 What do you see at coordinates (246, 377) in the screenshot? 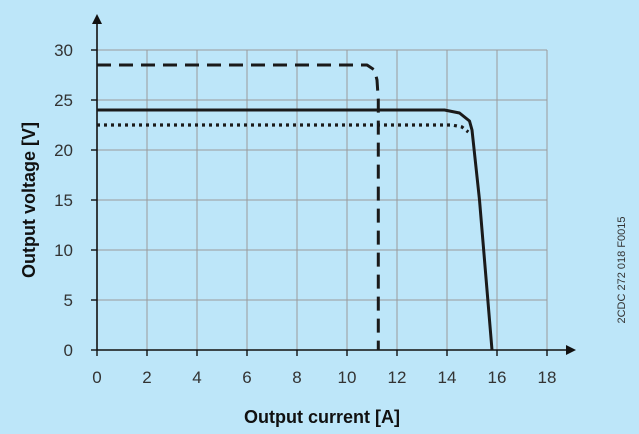
I see `x-tick-label: 6` at bounding box center [246, 377].